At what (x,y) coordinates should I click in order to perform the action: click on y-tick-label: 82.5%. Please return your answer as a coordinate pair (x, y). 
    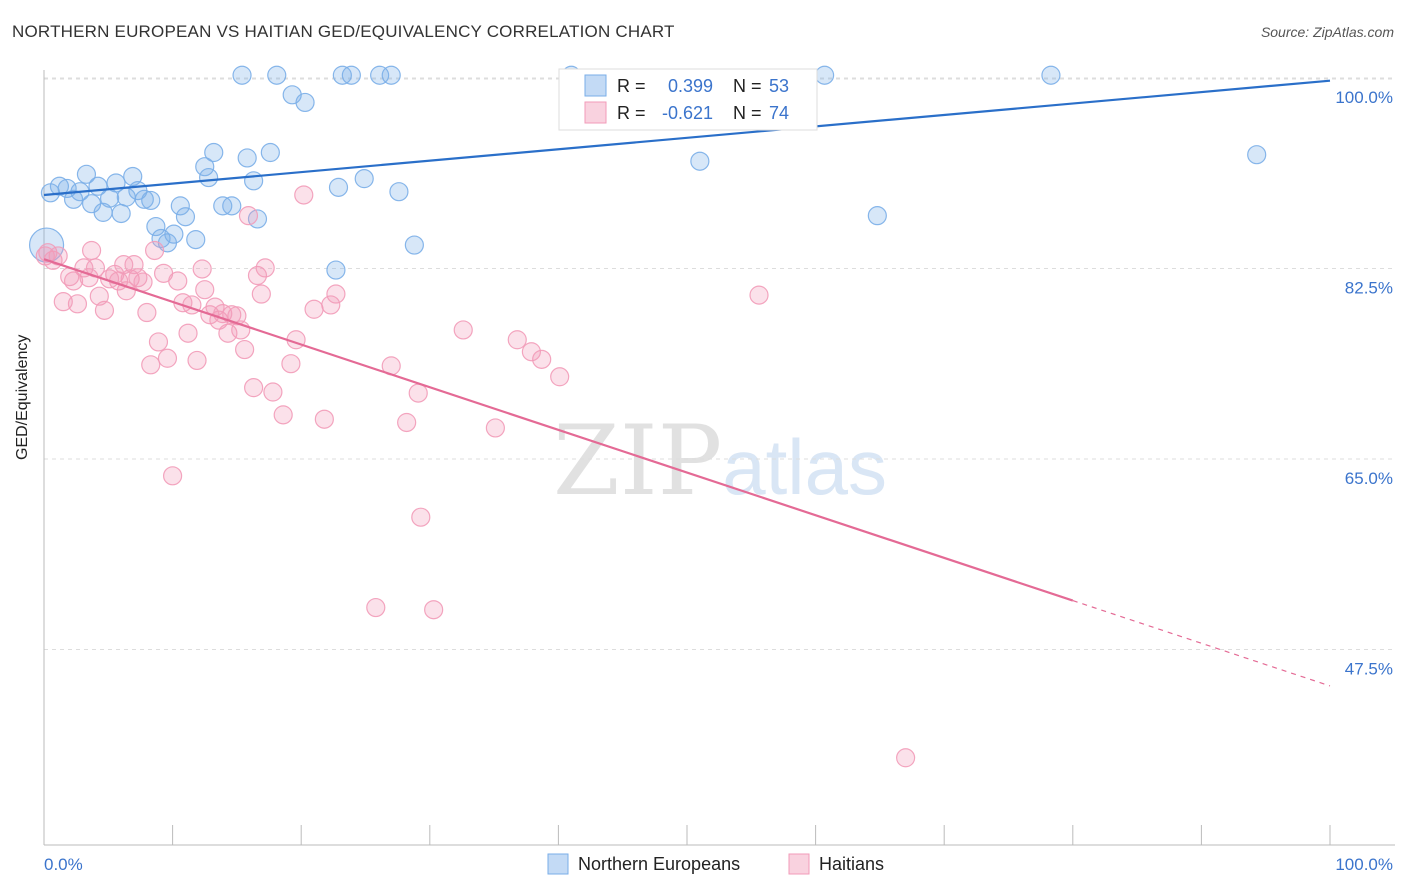
    Looking at the image, I should click on (1369, 288).